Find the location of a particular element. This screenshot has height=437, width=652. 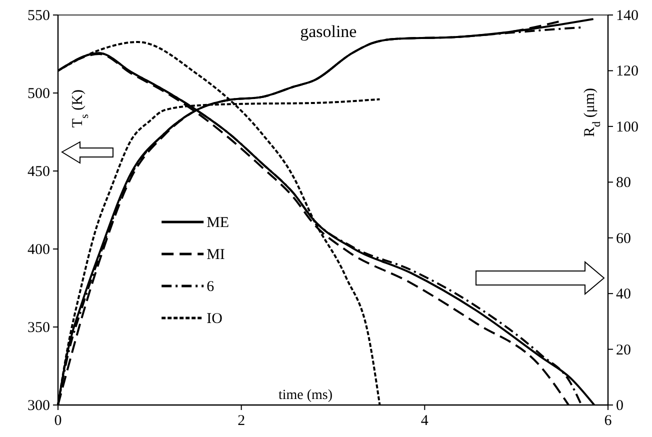

x-axis-title: time (ms) is located at coordinates (305, 395).